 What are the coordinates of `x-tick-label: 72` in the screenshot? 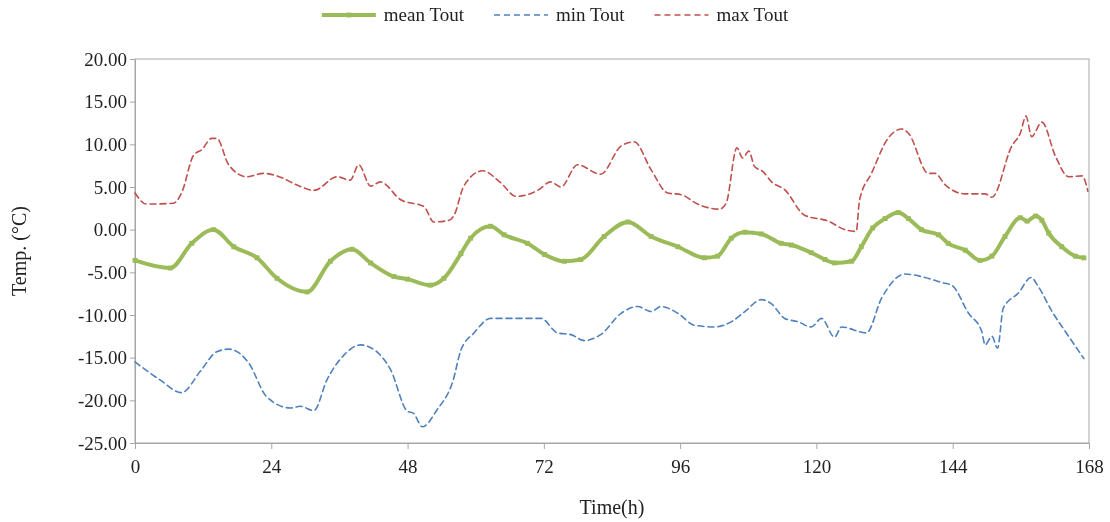 It's located at (544, 466).